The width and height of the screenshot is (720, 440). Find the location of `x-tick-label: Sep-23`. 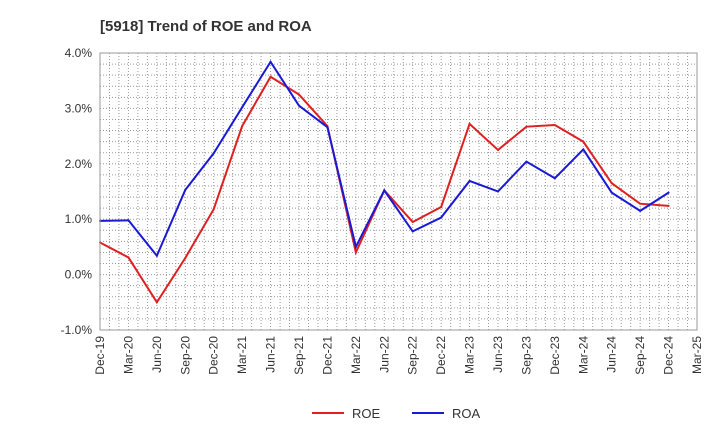

x-tick-label: Sep-23 is located at coordinates (526, 355).